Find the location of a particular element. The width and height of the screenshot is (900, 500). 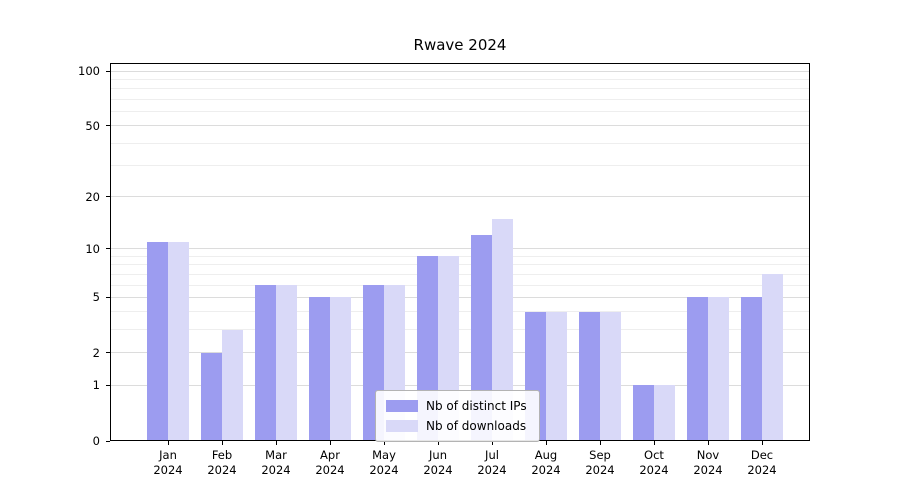

x-tick-label-nov-2024: Nov 2024 is located at coordinates (708, 463).